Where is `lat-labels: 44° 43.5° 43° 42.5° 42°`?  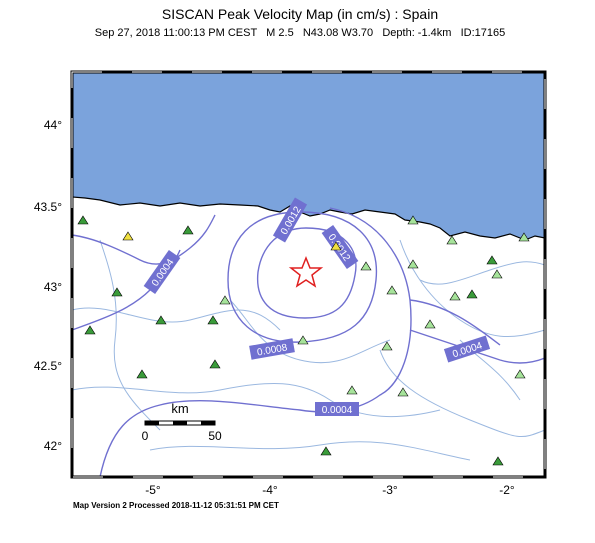 lat-labels: 44° 43.5° 43° 42.5° 42° is located at coordinates (48, 285).